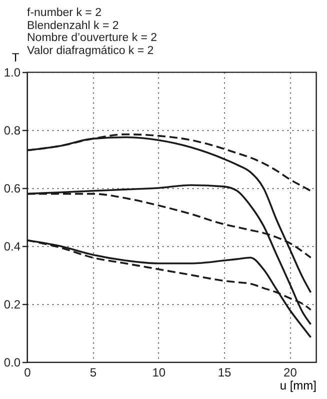  I want to click on x-tick-label: 5, so click(93, 373).